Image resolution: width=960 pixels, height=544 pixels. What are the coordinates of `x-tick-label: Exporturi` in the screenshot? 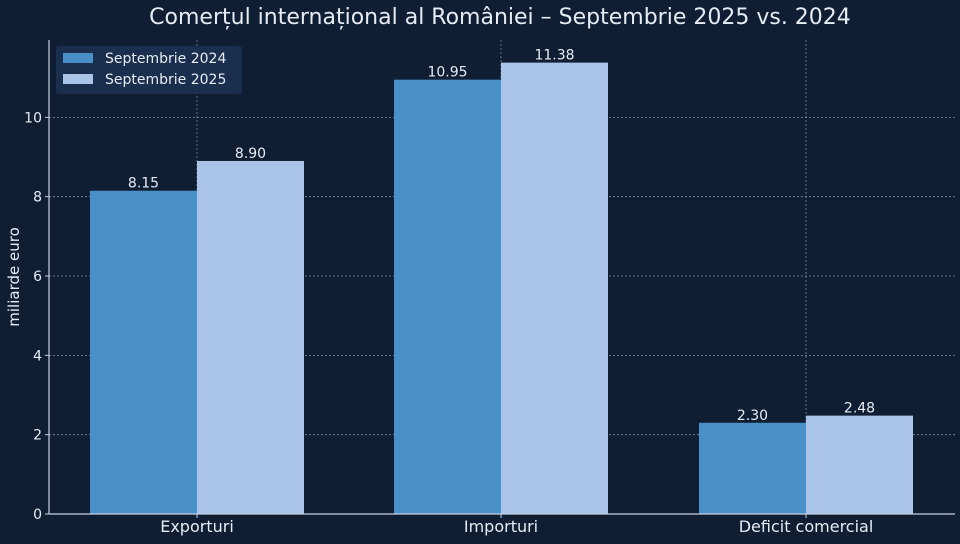 It's located at (197, 526).